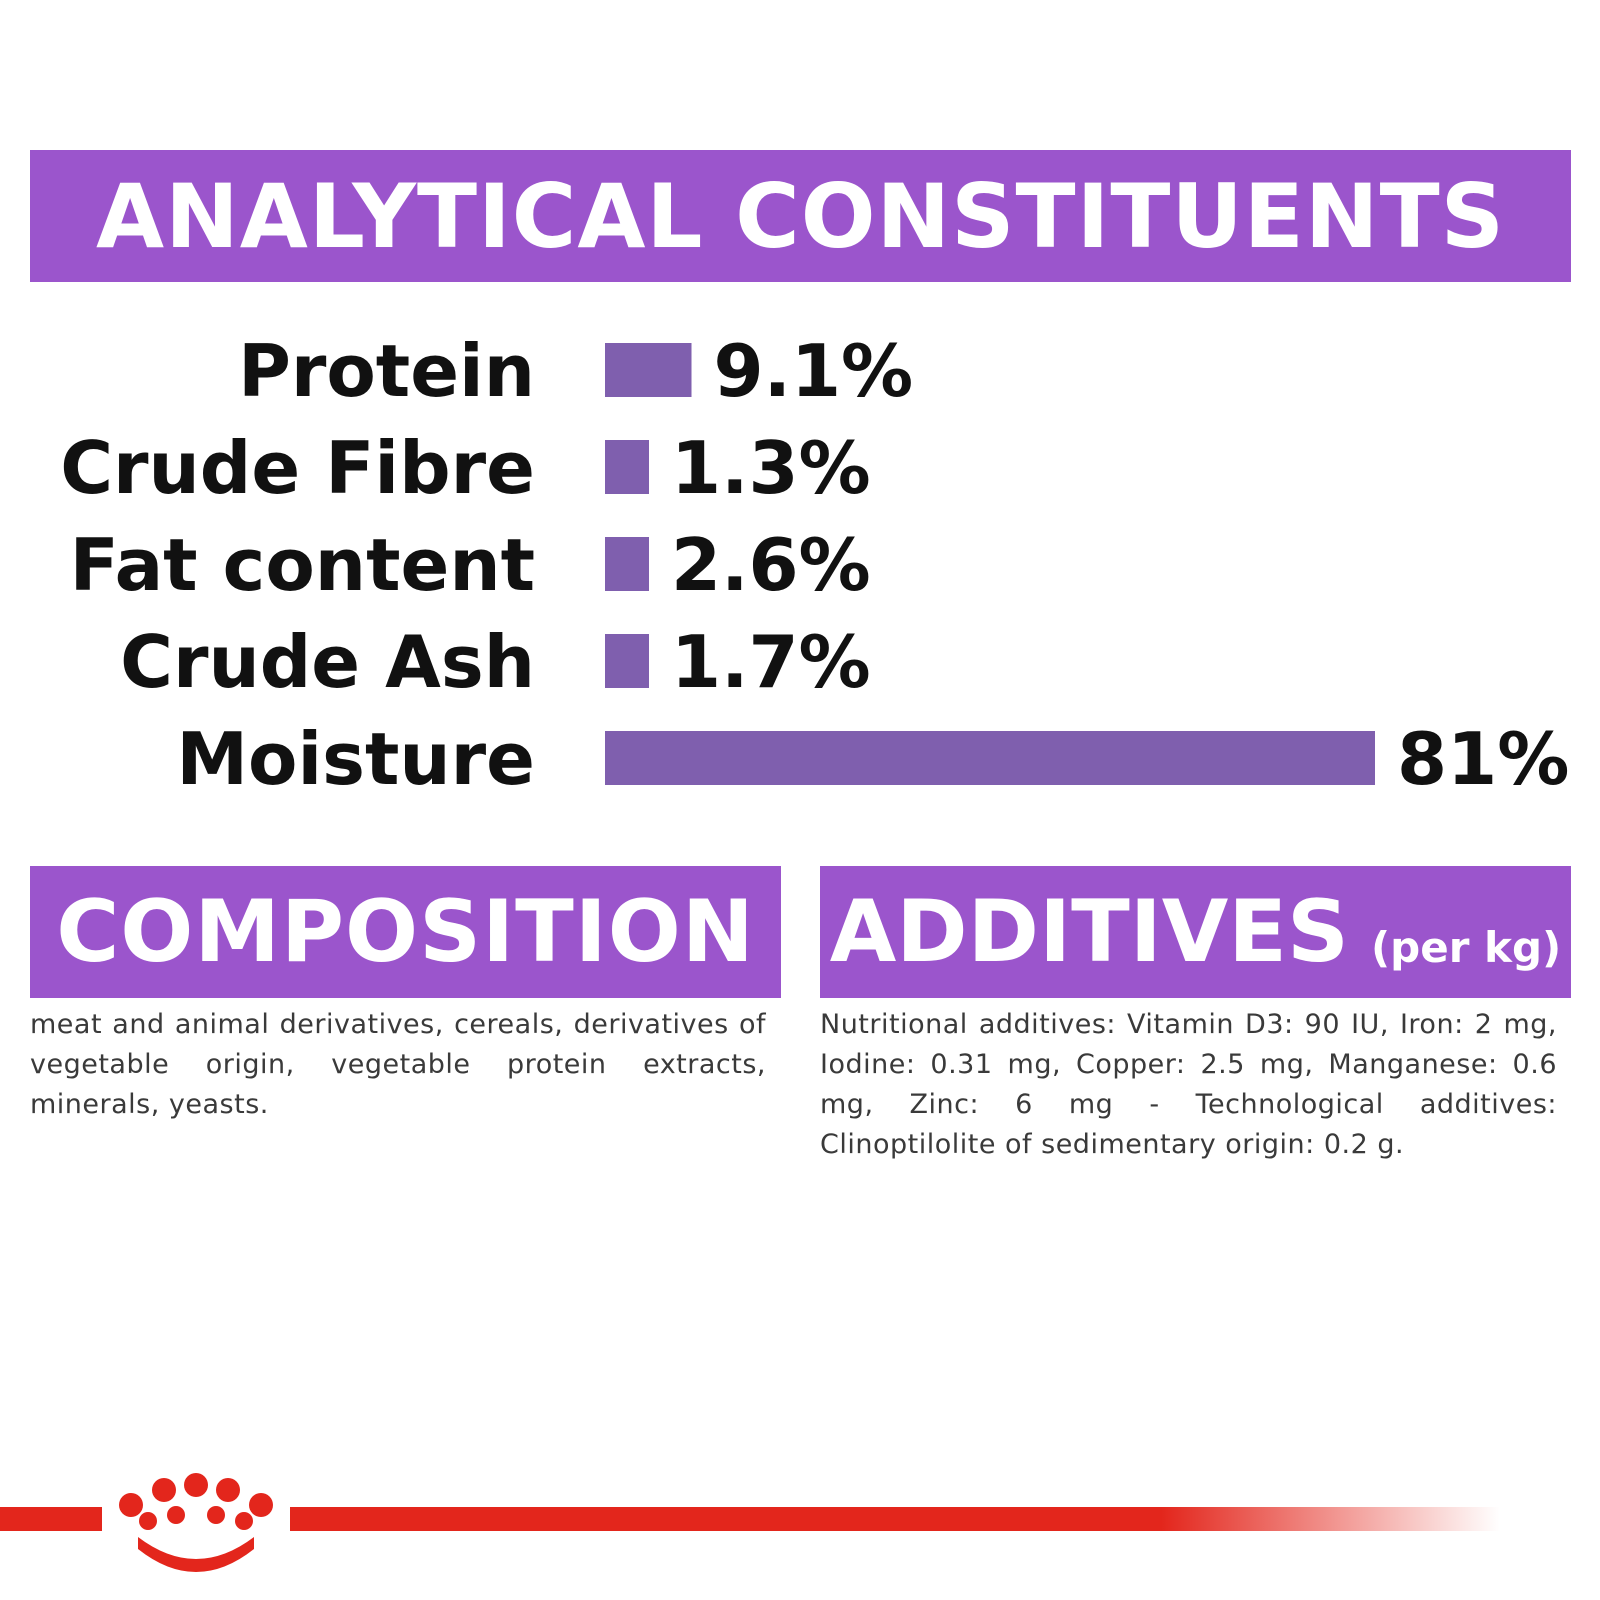 Image resolution: width=1600 pixels, height=1600 pixels. What do you see at coordinates (648, 370) in the screenshot?
I see `bar-protein` at bounding box center [648, 370].